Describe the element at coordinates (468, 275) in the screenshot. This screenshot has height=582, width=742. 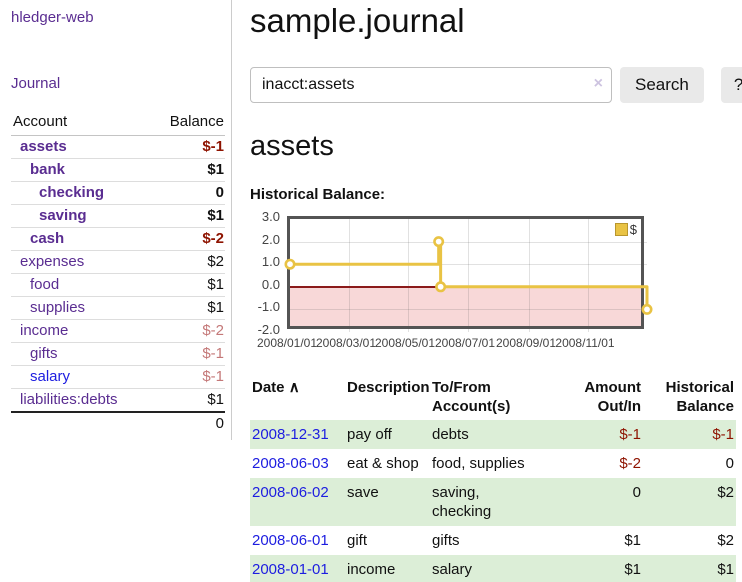
I see `balance-line-series` at that location.